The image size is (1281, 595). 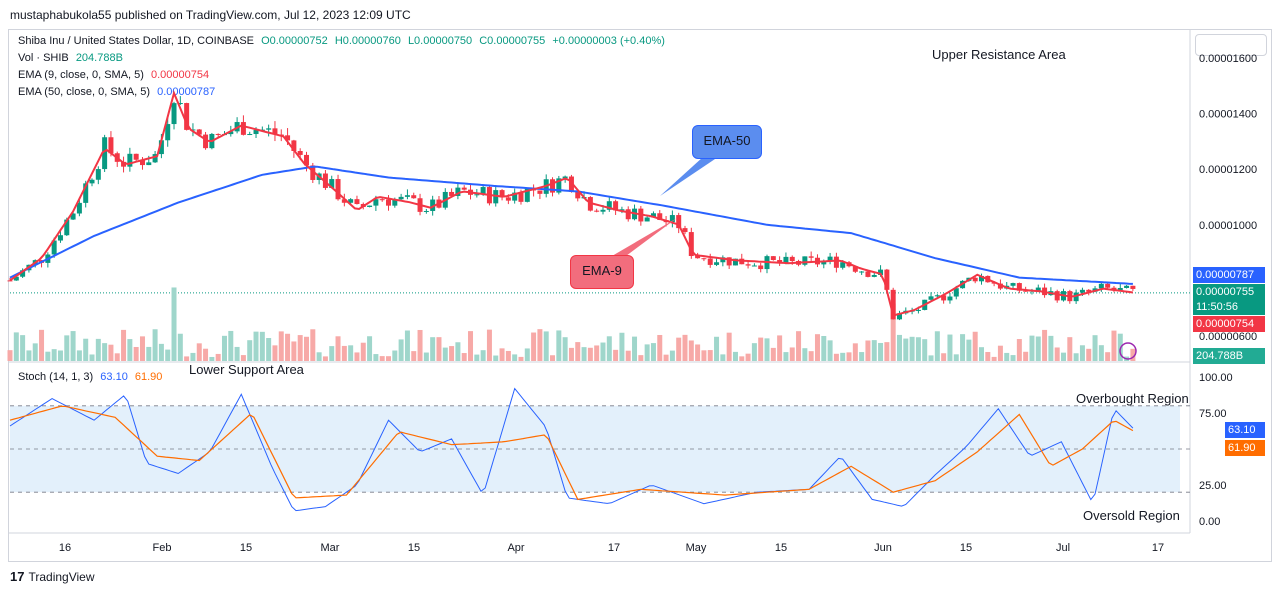 I want to click on stoch-d-line, so click(x=571, y=453).